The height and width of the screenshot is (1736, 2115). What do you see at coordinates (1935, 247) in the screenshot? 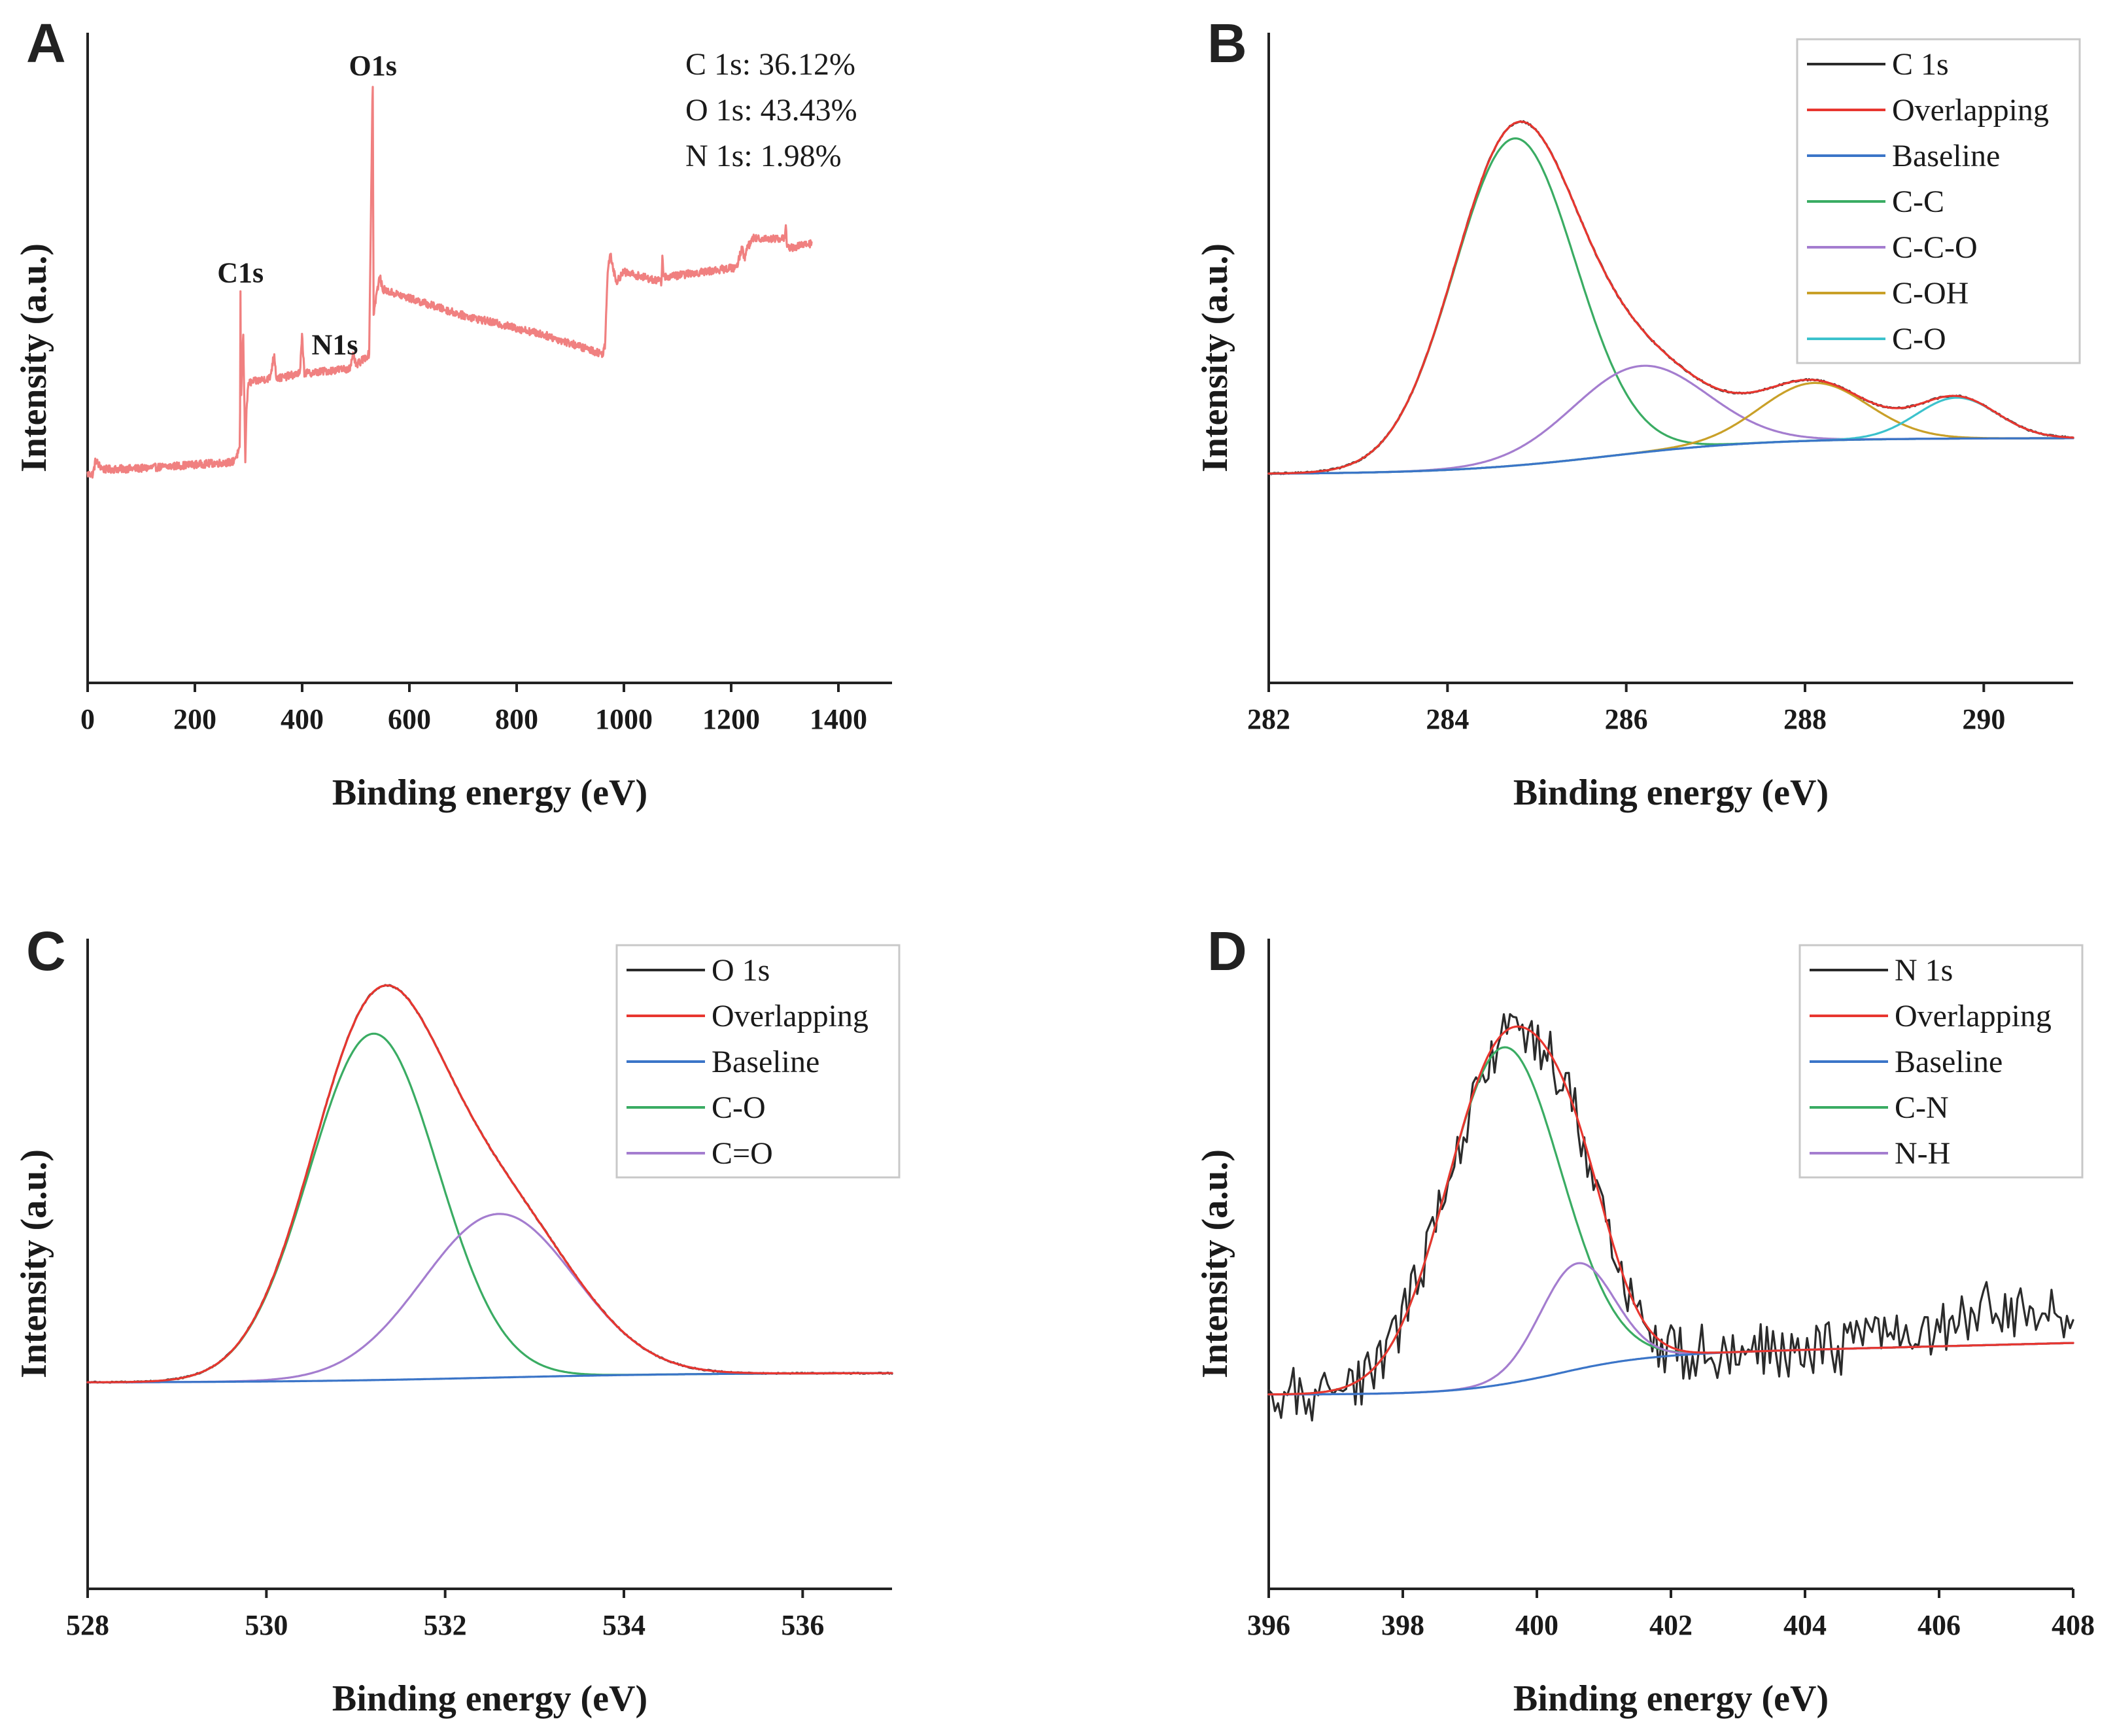
I see `legend-label: C-C-O` at bounding box center [1935, 247].